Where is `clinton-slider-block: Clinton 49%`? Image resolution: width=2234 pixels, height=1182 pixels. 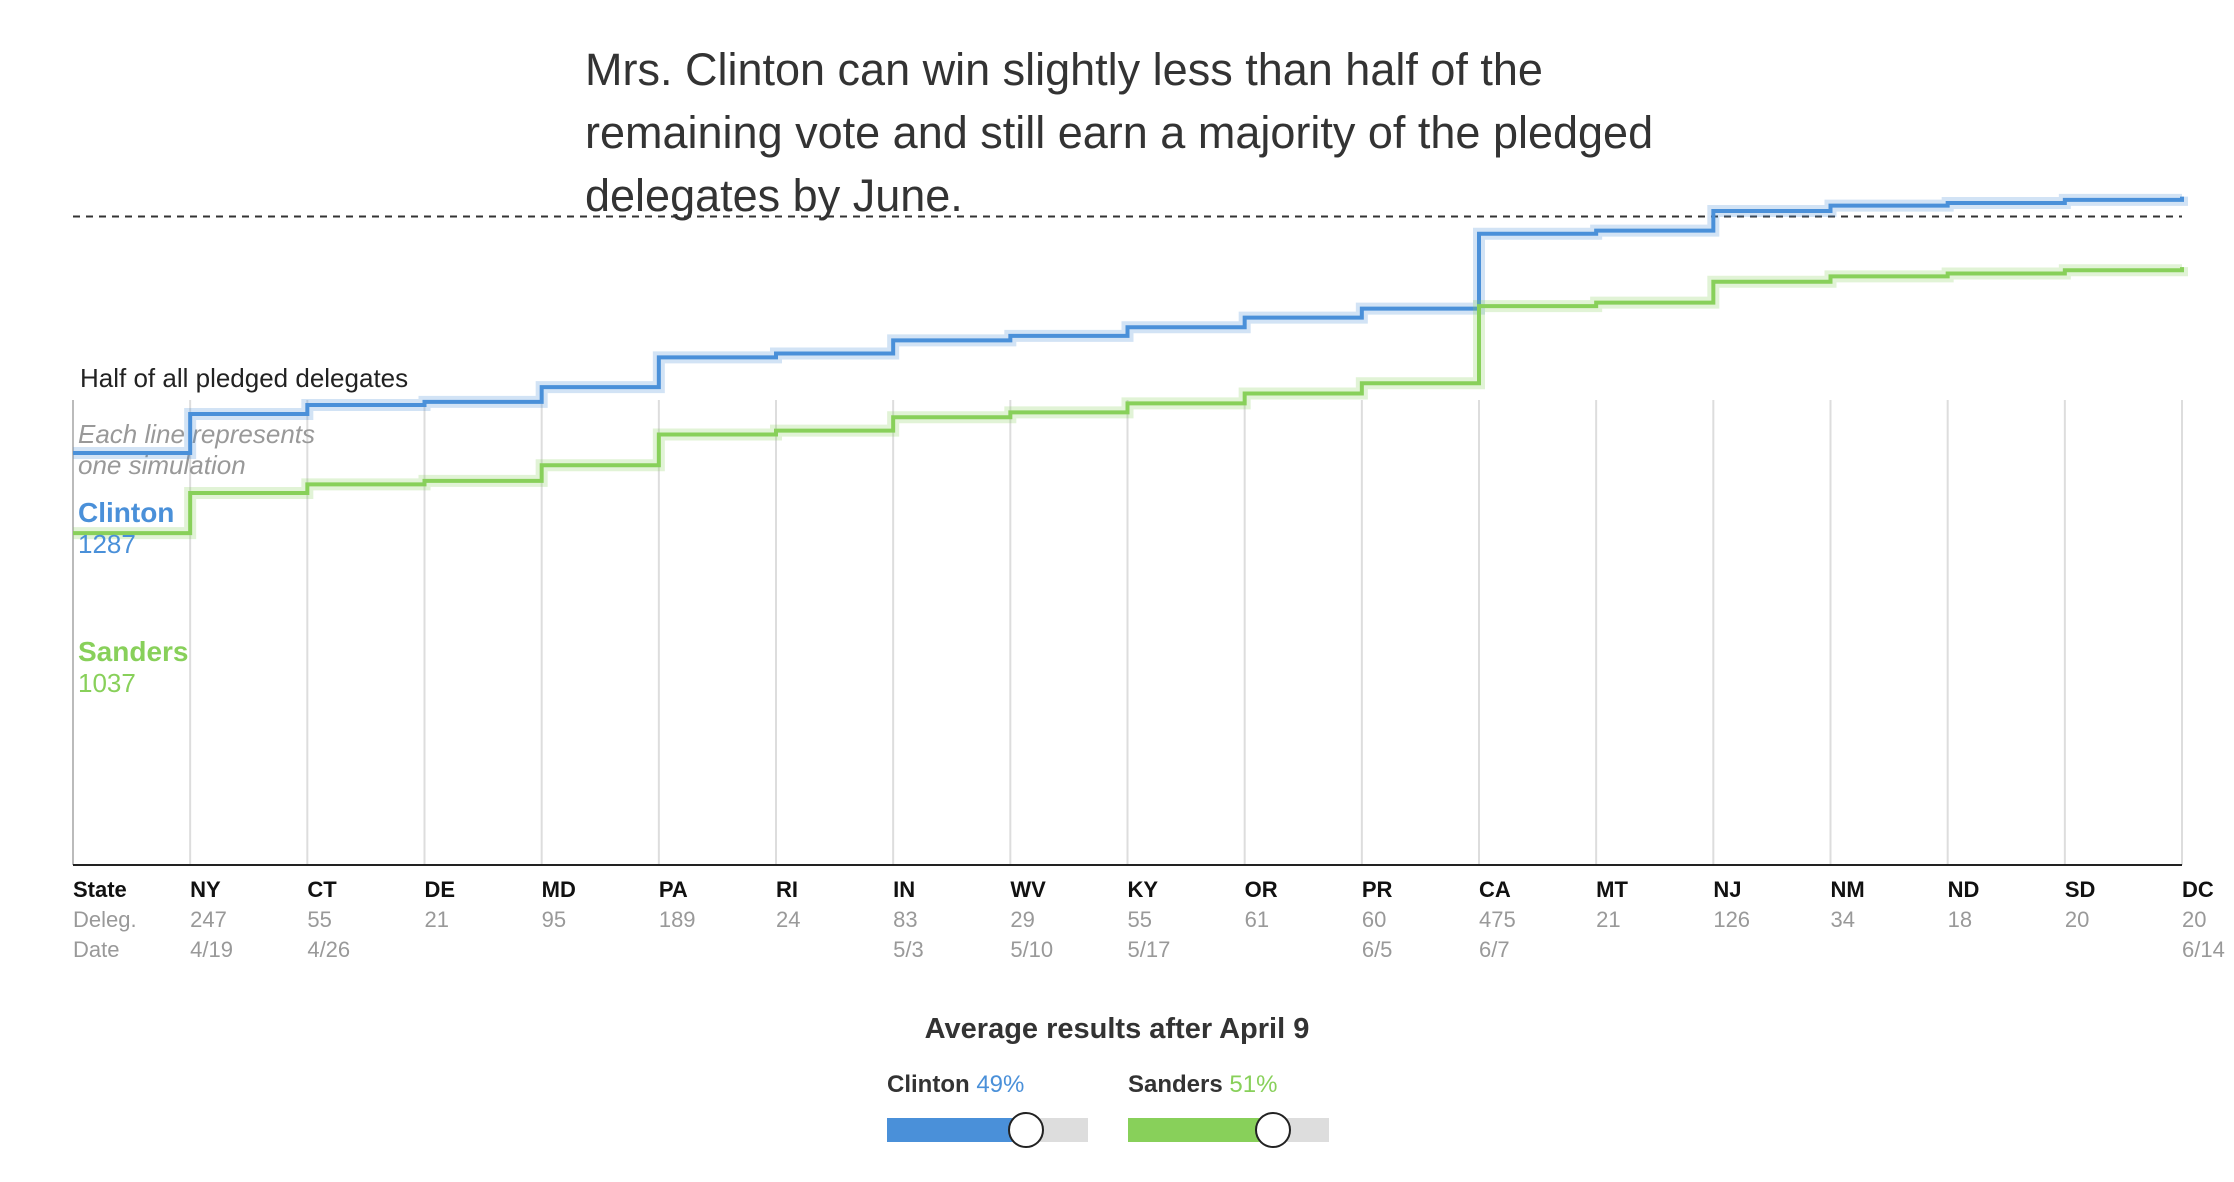
clinton-slider-block: Clinton 49% is located at coordinates (992, 1109).